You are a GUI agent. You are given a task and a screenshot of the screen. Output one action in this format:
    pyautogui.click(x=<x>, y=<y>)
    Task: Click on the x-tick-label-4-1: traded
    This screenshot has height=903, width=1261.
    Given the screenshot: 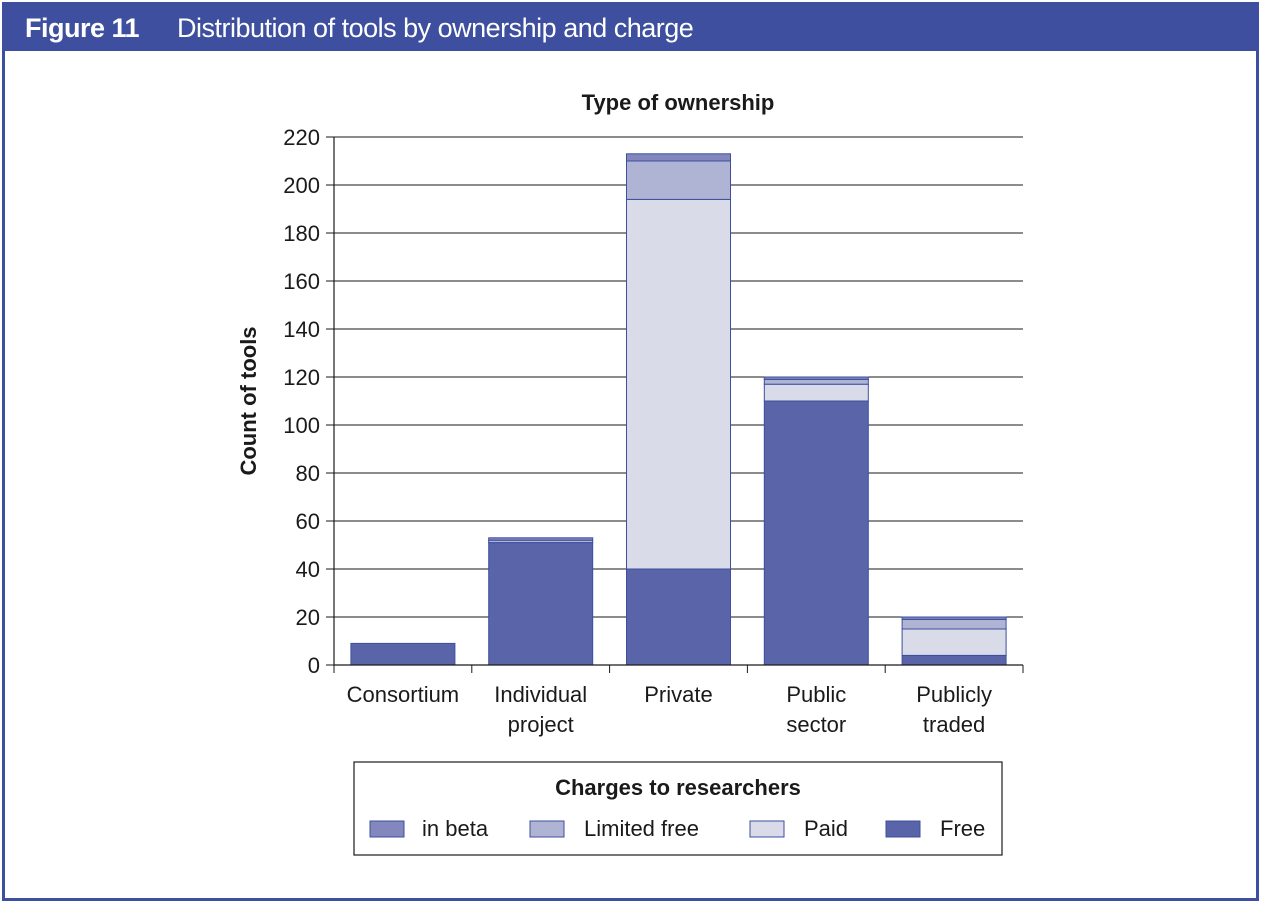 What is the action you would take?
    pyautogui.click(x=954, y=724)
    